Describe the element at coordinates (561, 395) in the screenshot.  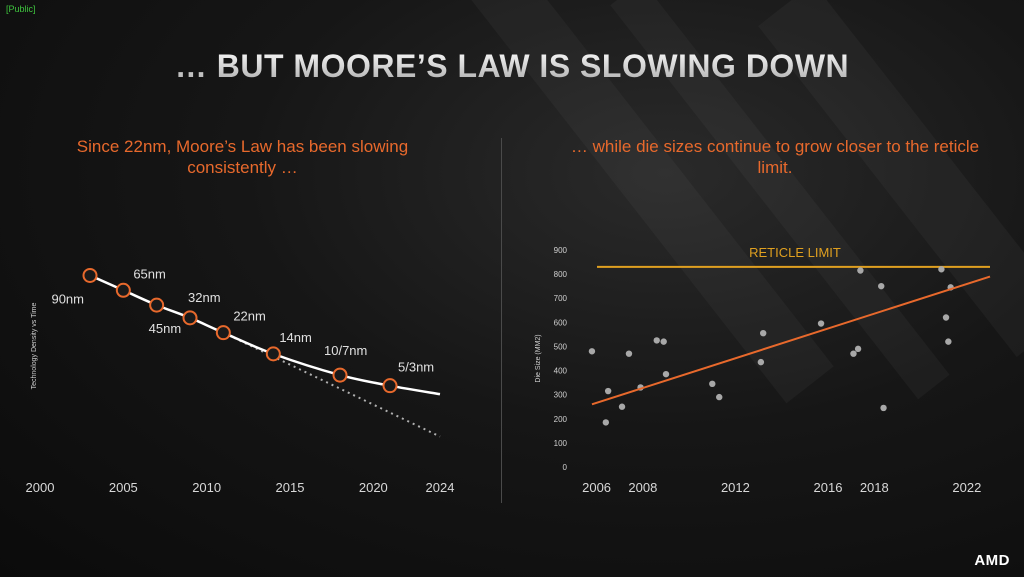
I see `y-tick-label: 300` at that location.